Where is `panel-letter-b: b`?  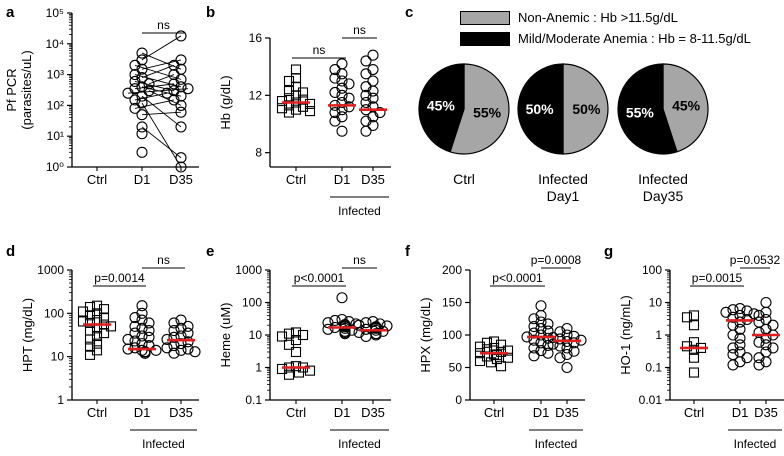
panel-letter-b: b is located at coordinates (211, 12).